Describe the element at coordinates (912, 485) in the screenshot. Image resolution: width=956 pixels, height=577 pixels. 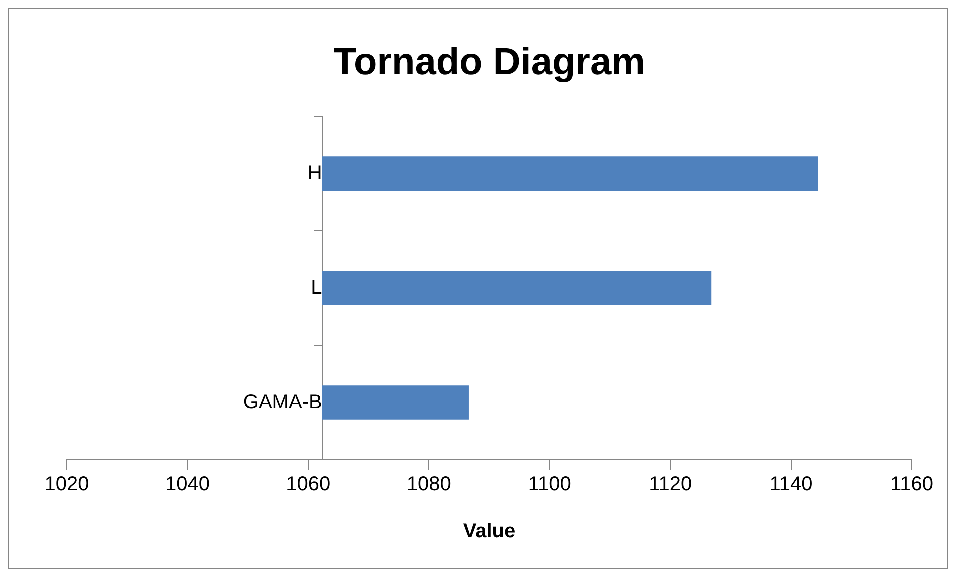
I see `x-tick-label: 1160` at that location.